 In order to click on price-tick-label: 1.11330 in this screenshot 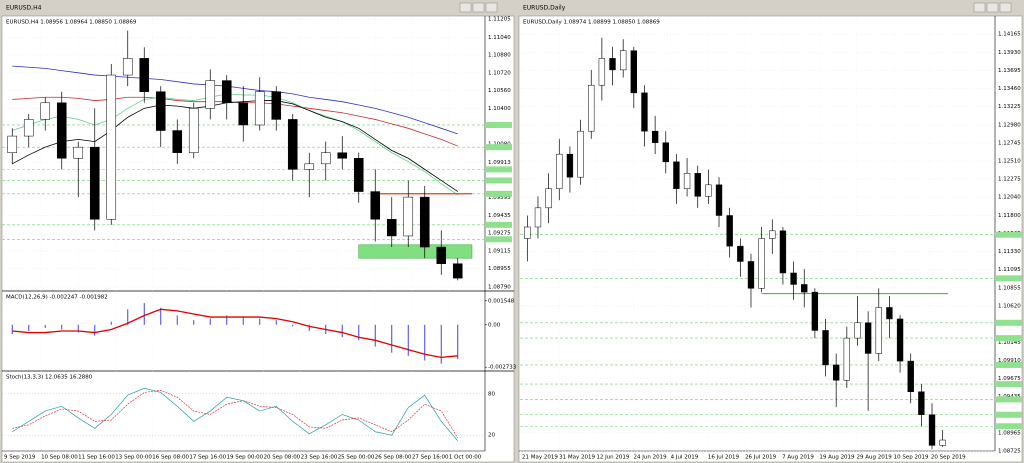, I will do `click(1009, 252)`.